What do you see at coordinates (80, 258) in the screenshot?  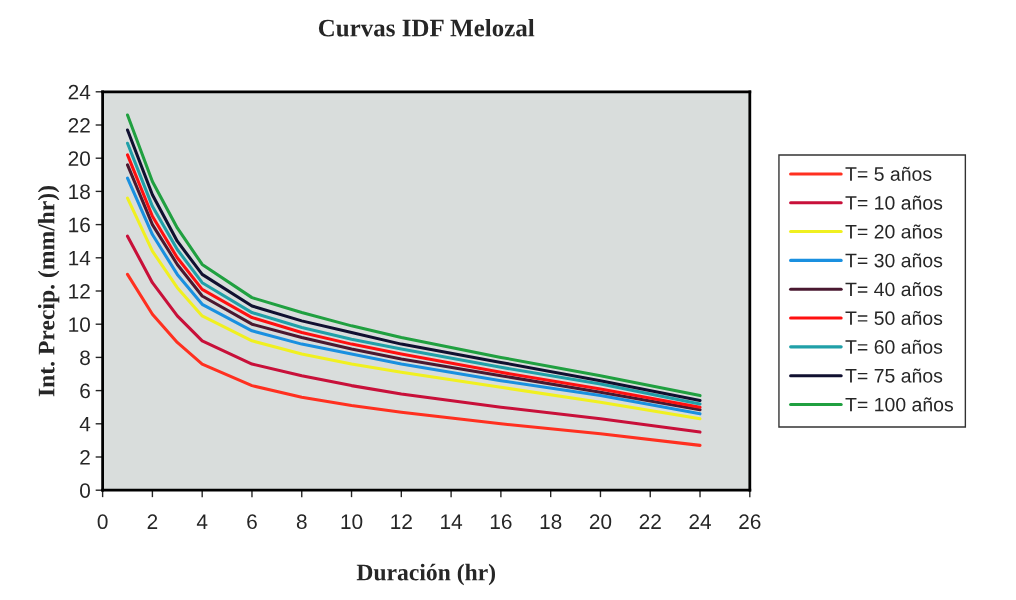 I see `y-tick-label: 14` at bounding box center [80, 258].